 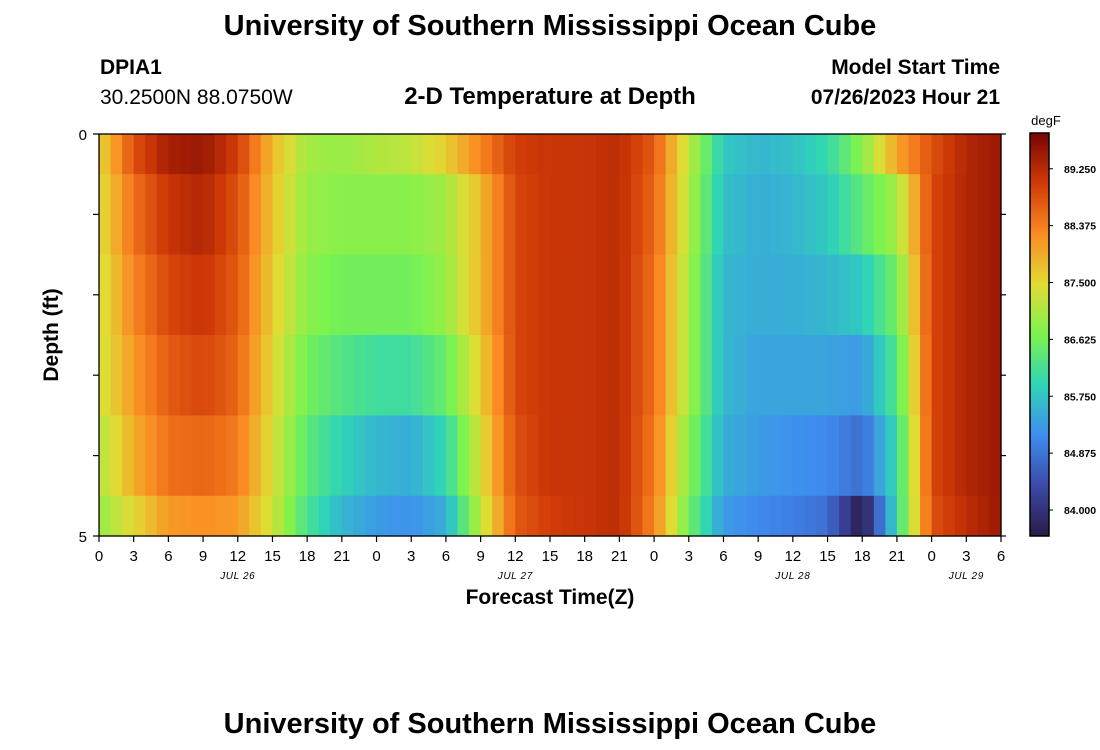 What do you see at coordinates (723, 556) in the screenshot?
I see `x-tick-label: 6` at bounding box center [723, 556].